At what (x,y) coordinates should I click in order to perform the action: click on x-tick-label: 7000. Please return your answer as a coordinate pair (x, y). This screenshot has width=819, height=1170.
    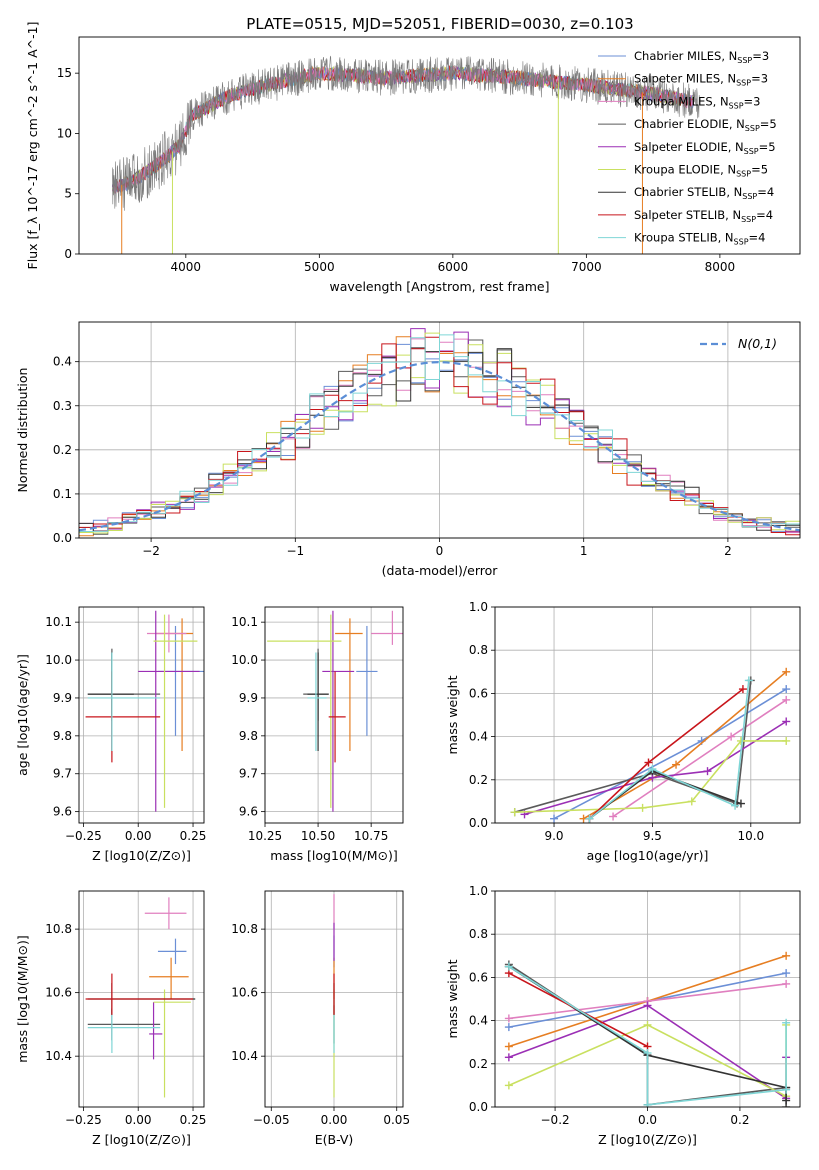
    Looking at the image, I should click on (586, 267).